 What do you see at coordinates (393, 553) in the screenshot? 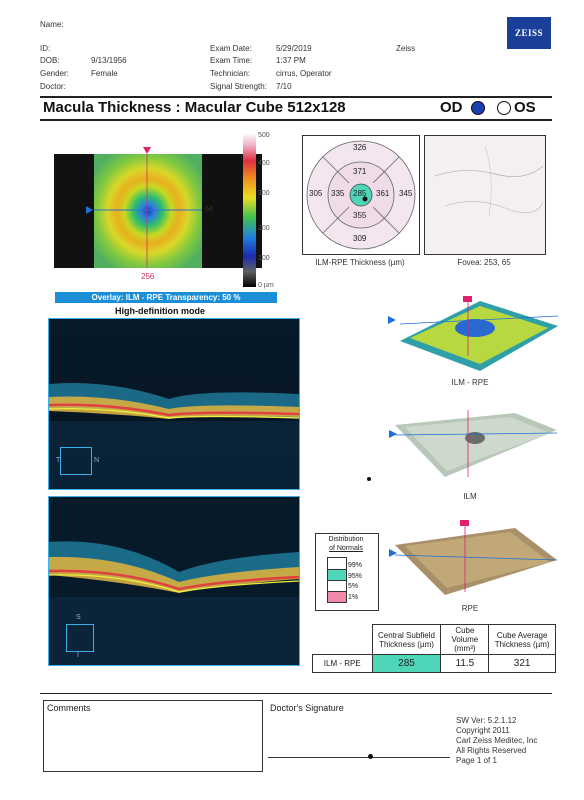
I see `surface-rpe-marker` at bounding box center [393, 553].